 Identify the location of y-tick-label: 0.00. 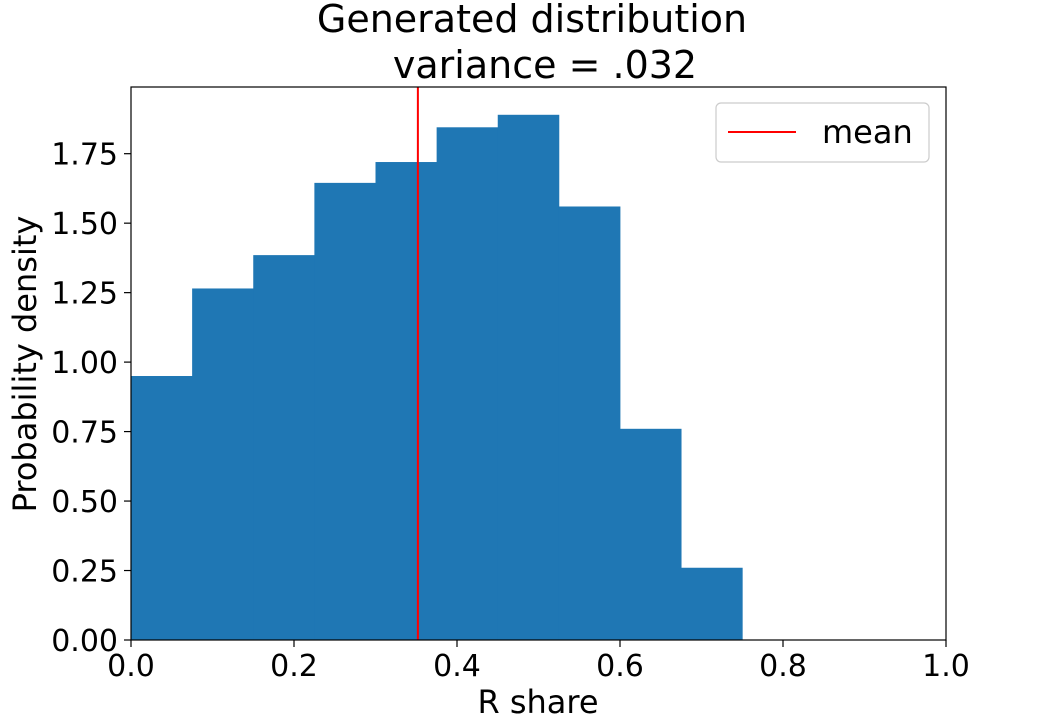
(84, 641).